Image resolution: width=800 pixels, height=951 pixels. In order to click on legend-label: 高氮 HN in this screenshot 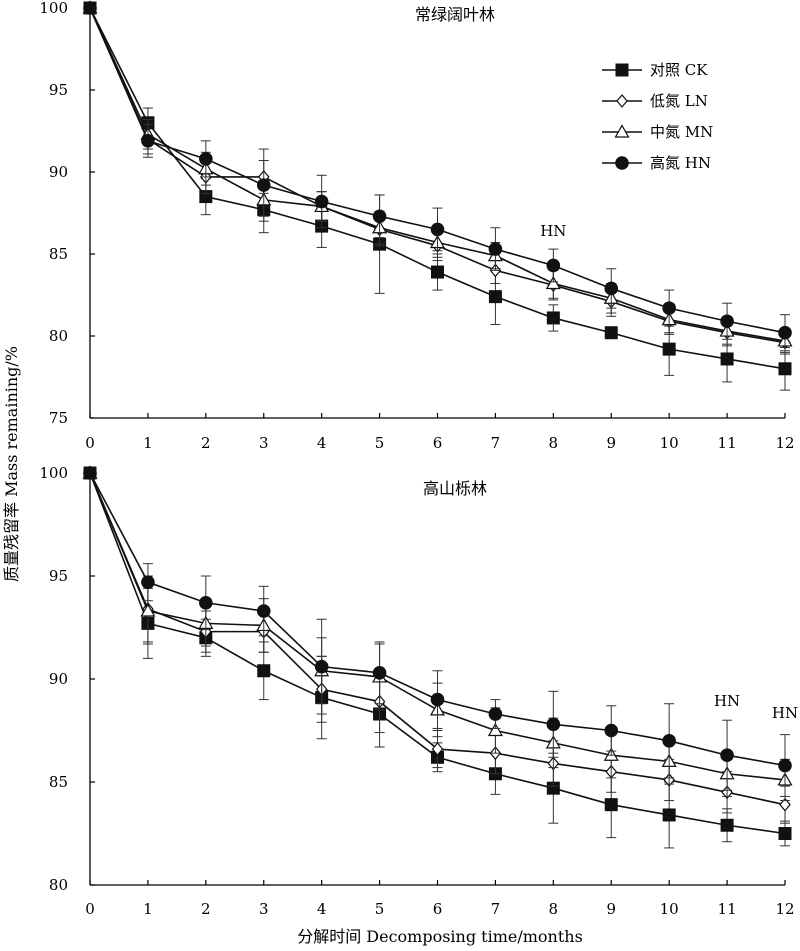, I will do `click(680, 163)`.